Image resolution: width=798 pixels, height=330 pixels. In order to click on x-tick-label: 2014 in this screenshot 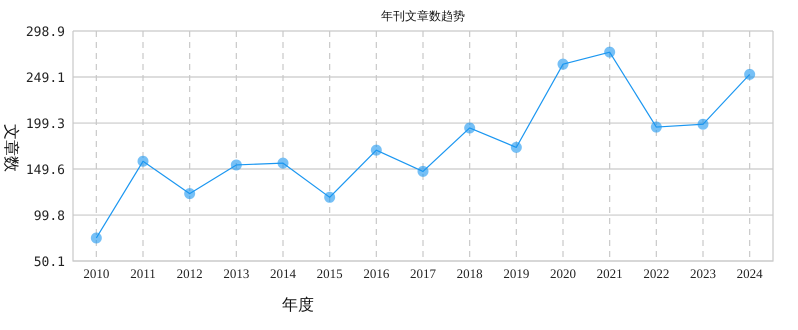, I will do `click(283, 273)`.